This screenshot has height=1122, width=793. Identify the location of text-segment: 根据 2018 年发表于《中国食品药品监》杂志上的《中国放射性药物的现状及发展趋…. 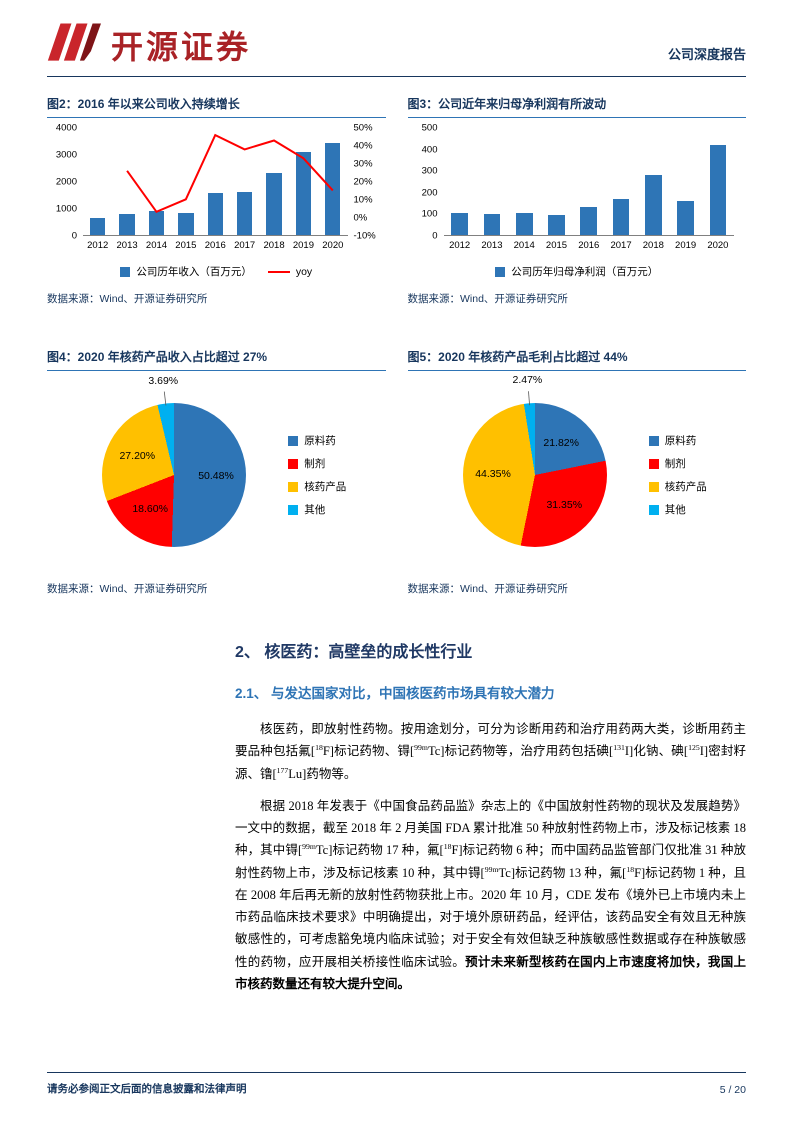
(490, 828).